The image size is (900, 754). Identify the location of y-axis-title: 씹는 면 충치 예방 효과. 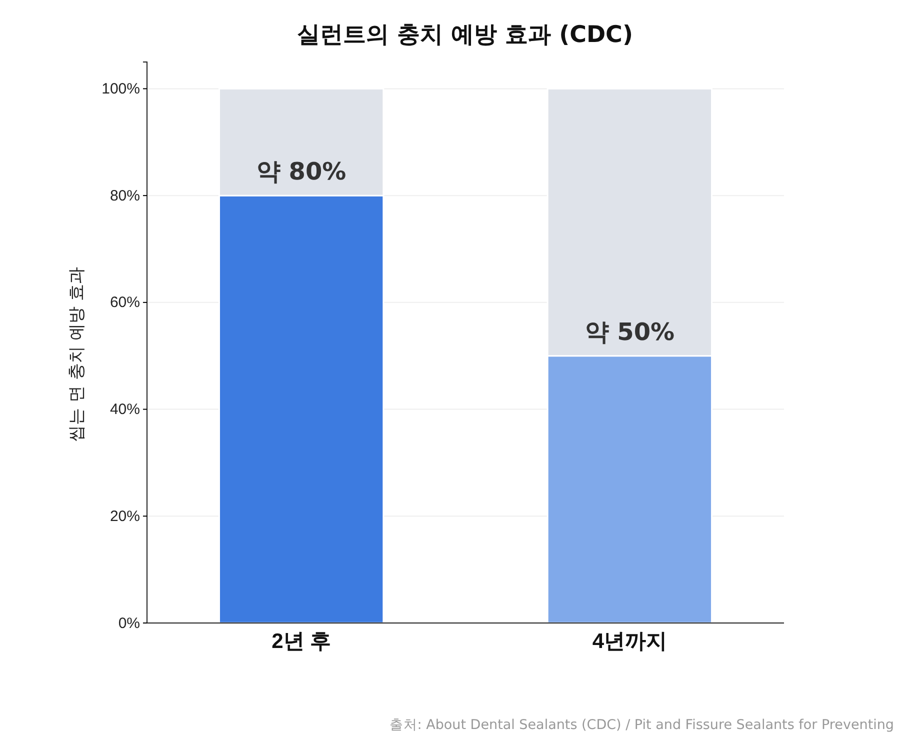
(77, 354).